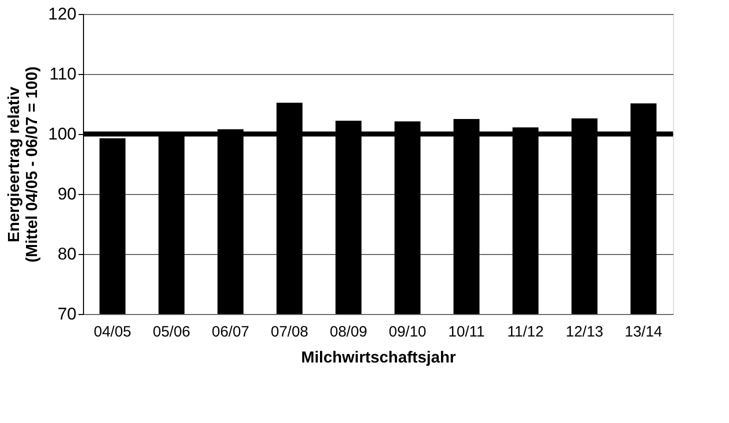 The height and width of the screenshot is (423, 729). Describe the element at coordinates (585, 332) in the screenshot. I see `x-tick-label: 12/13` at that location.